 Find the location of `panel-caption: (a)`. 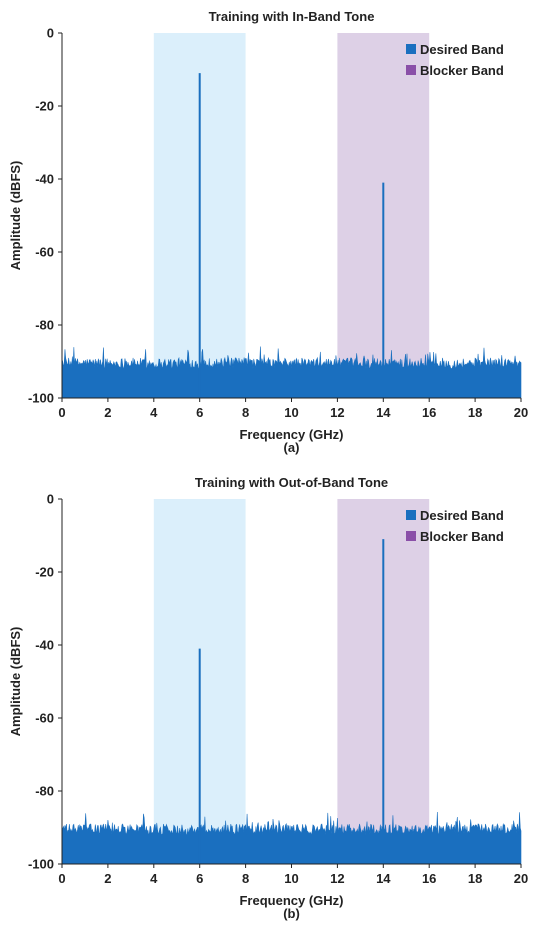

panel-caption: (a) is located at coordinates (292, 447).